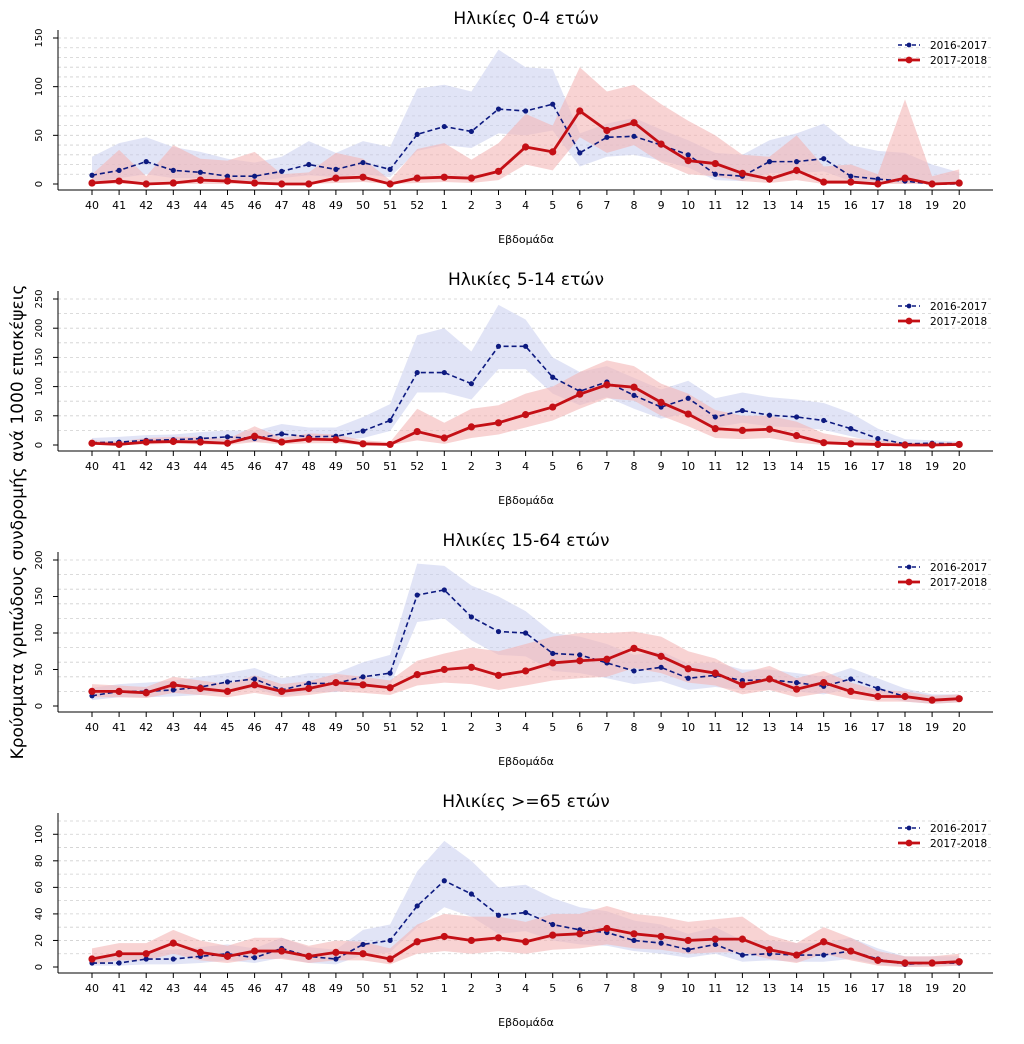 This screenshot has height=1044, width=1024. What do you see at coordinates (39, 386) in the screenshot?
I see `y-tick-label: 100` at bounding box center [39, 386].